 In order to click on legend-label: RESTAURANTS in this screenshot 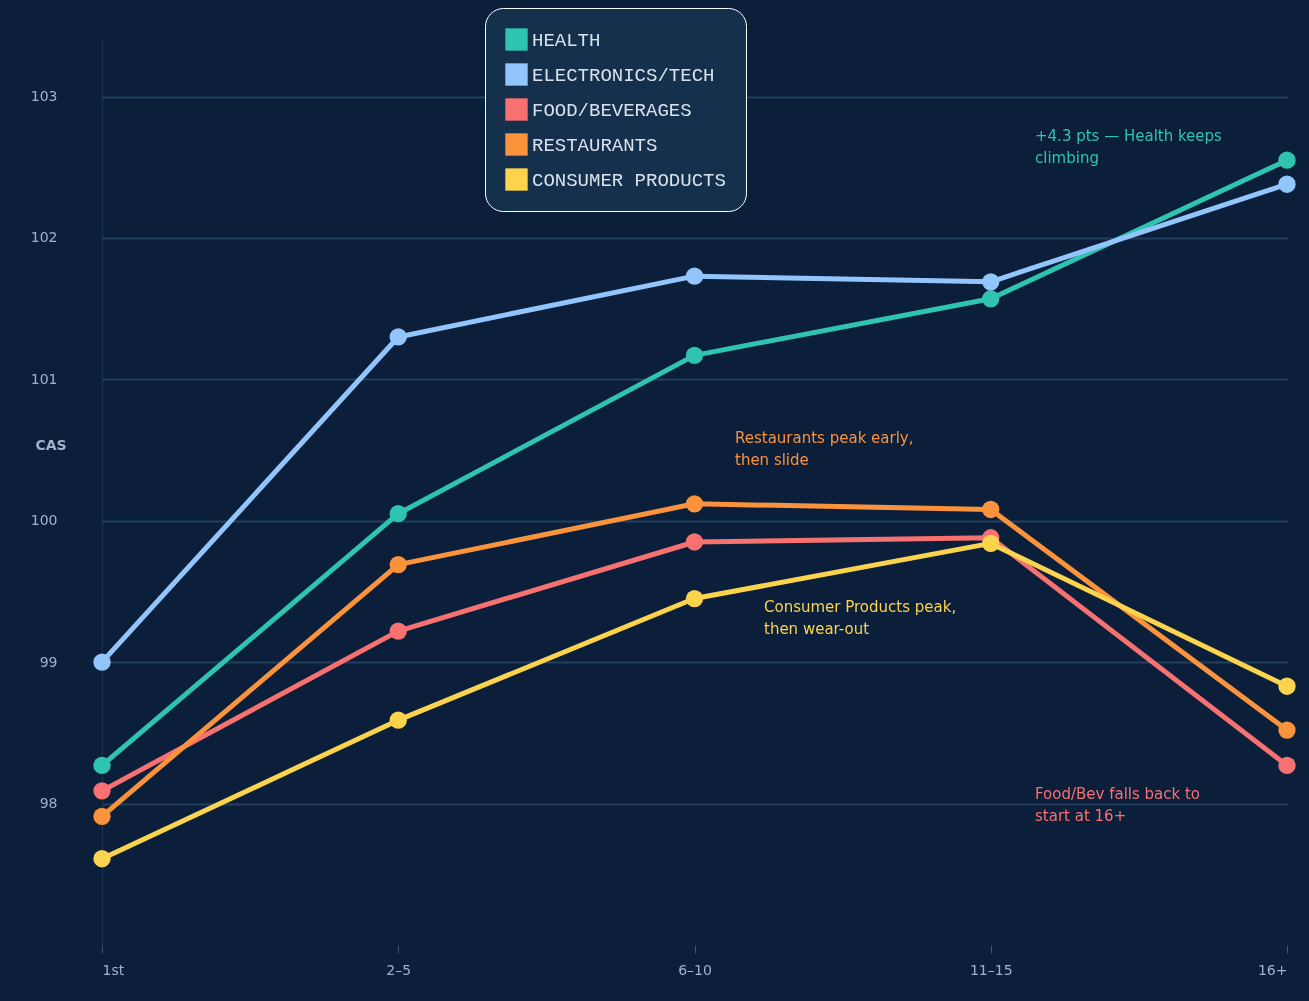, I will do `click(595, 145)`.